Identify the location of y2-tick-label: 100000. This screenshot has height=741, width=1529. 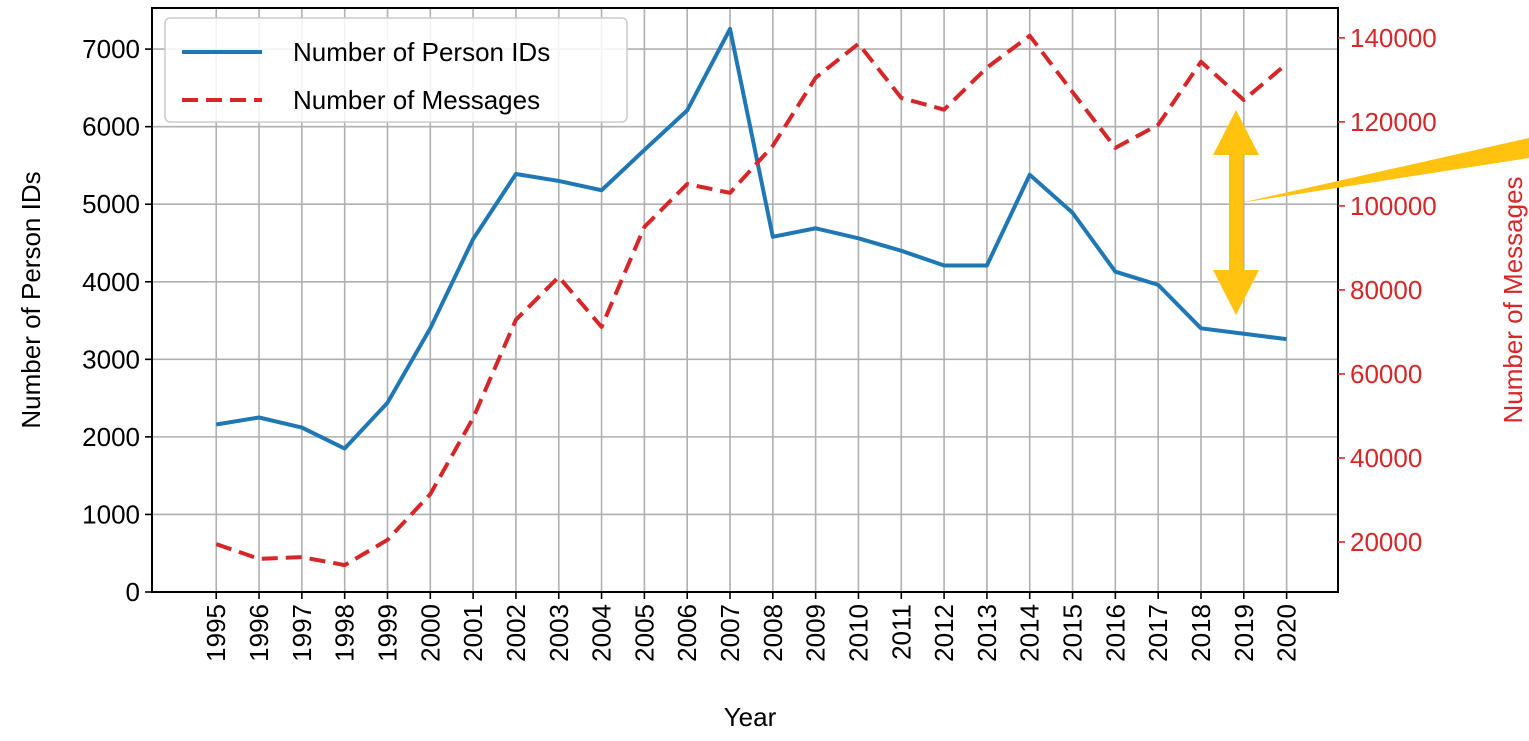
(1393, 206).